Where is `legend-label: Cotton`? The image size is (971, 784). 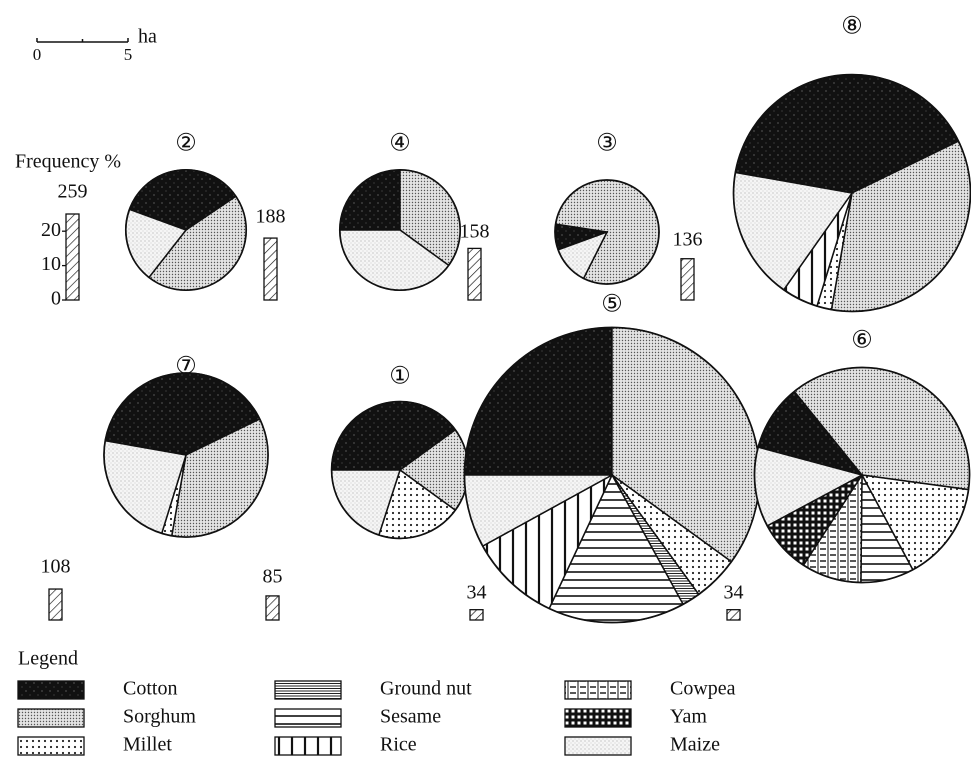
legend-label: Cotton is located at coordinates (150, 689).